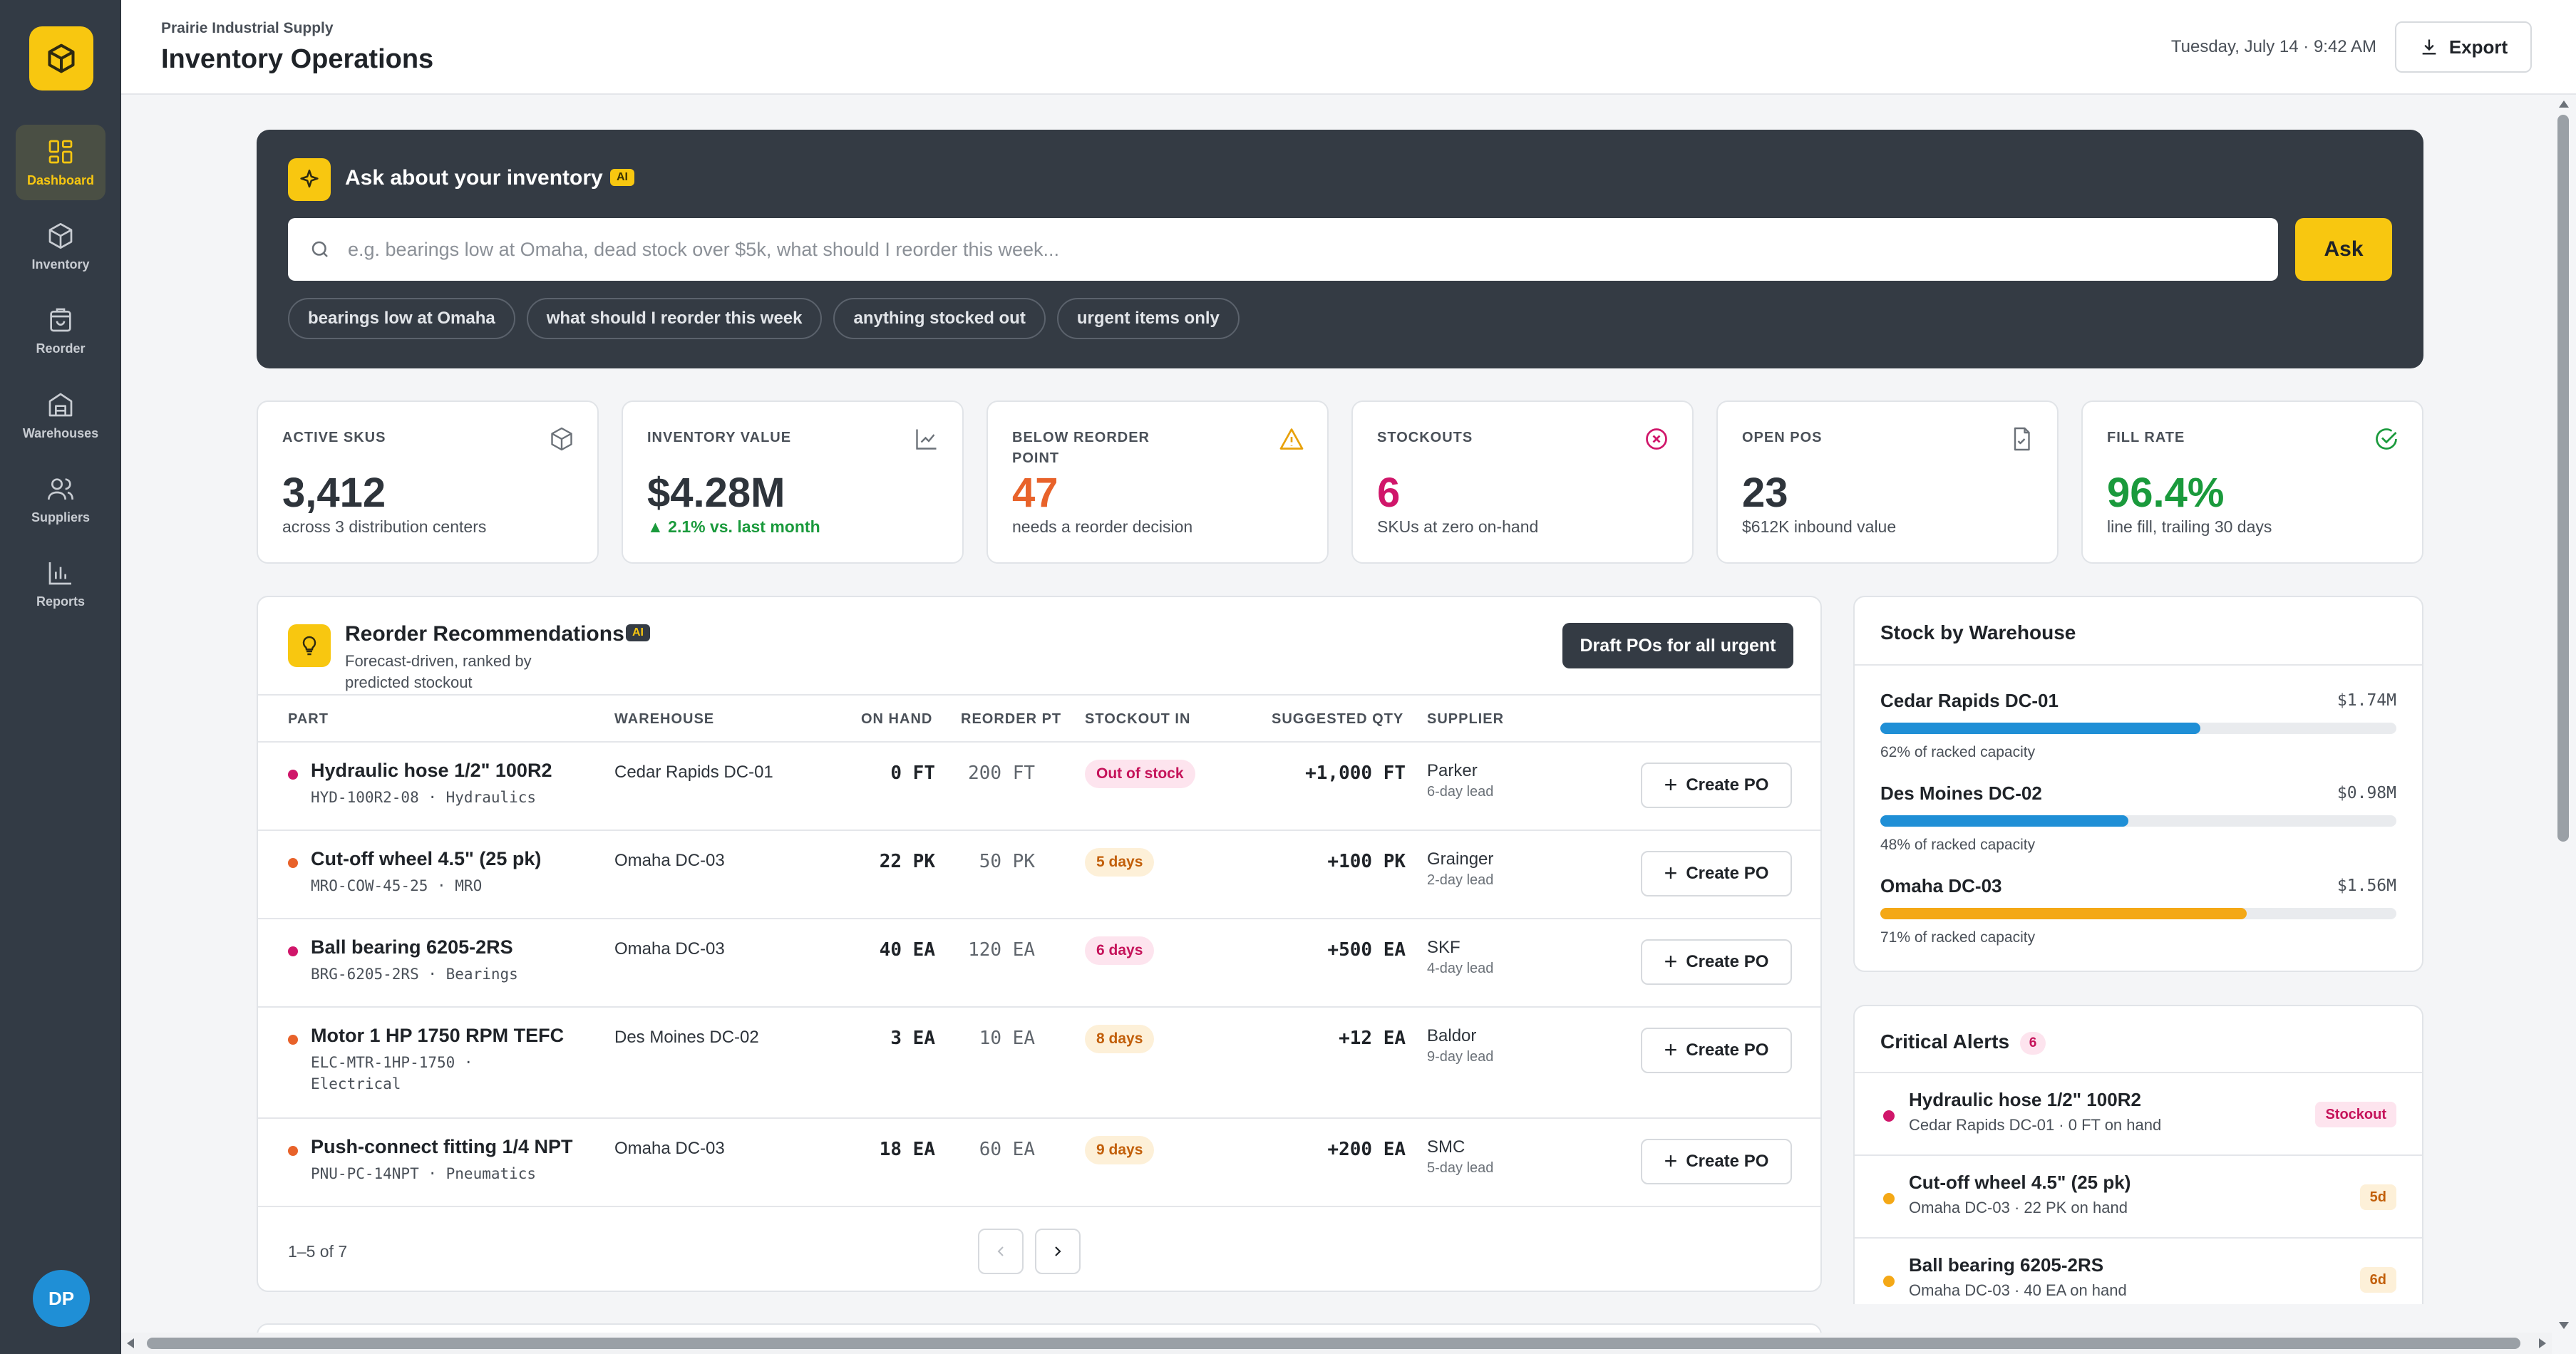 The image size is (2576, 1354). I want to click on bar-chart-icon, so click(59, 573).